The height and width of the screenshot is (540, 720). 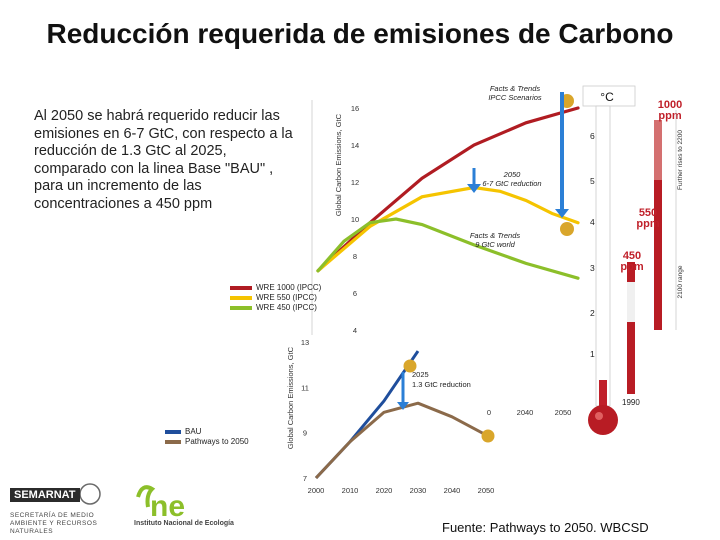 What do you see at coordinates (316, 490) in the screenshot?
I see `lower-x-tick-label: 2000` at bounding box center [316, 490].